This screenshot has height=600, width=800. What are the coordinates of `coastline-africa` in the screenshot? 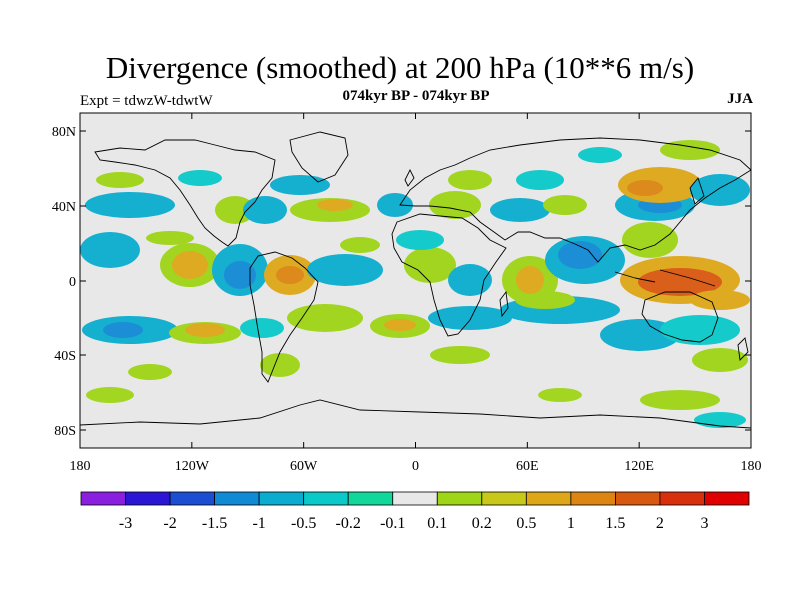 It's located at (449, 275).